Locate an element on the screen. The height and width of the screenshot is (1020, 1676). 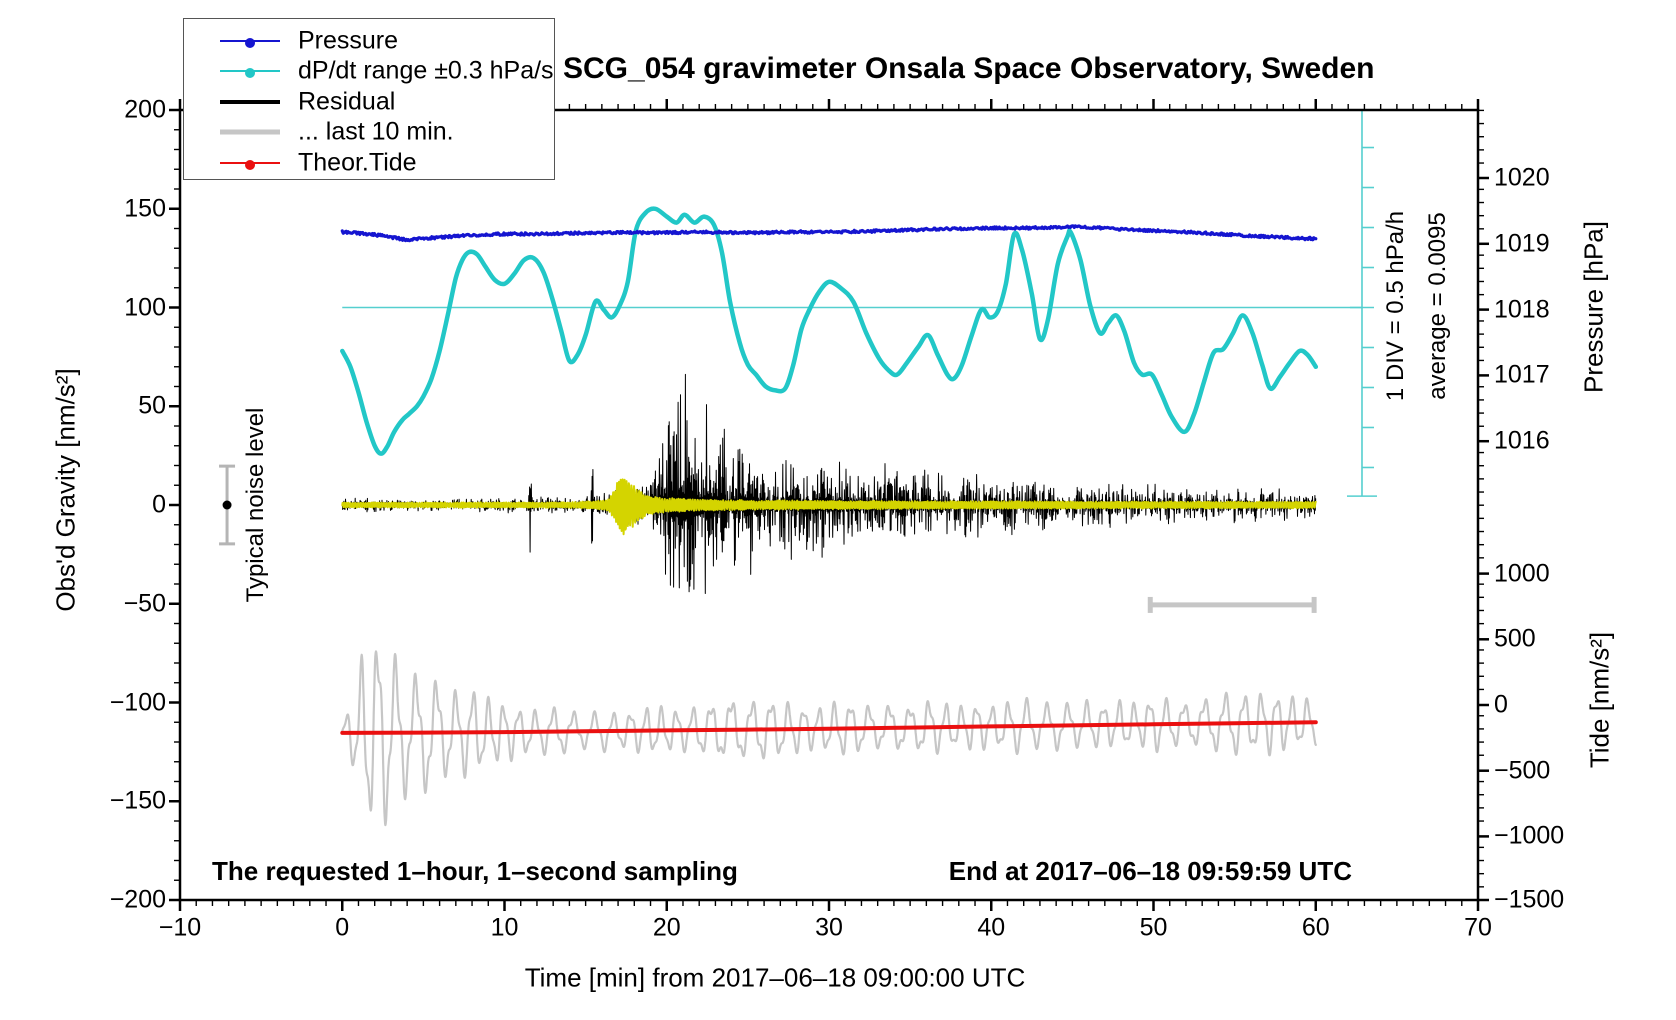
legend-item-last10: ... last 10 min. is located at coordinates (369, 132).